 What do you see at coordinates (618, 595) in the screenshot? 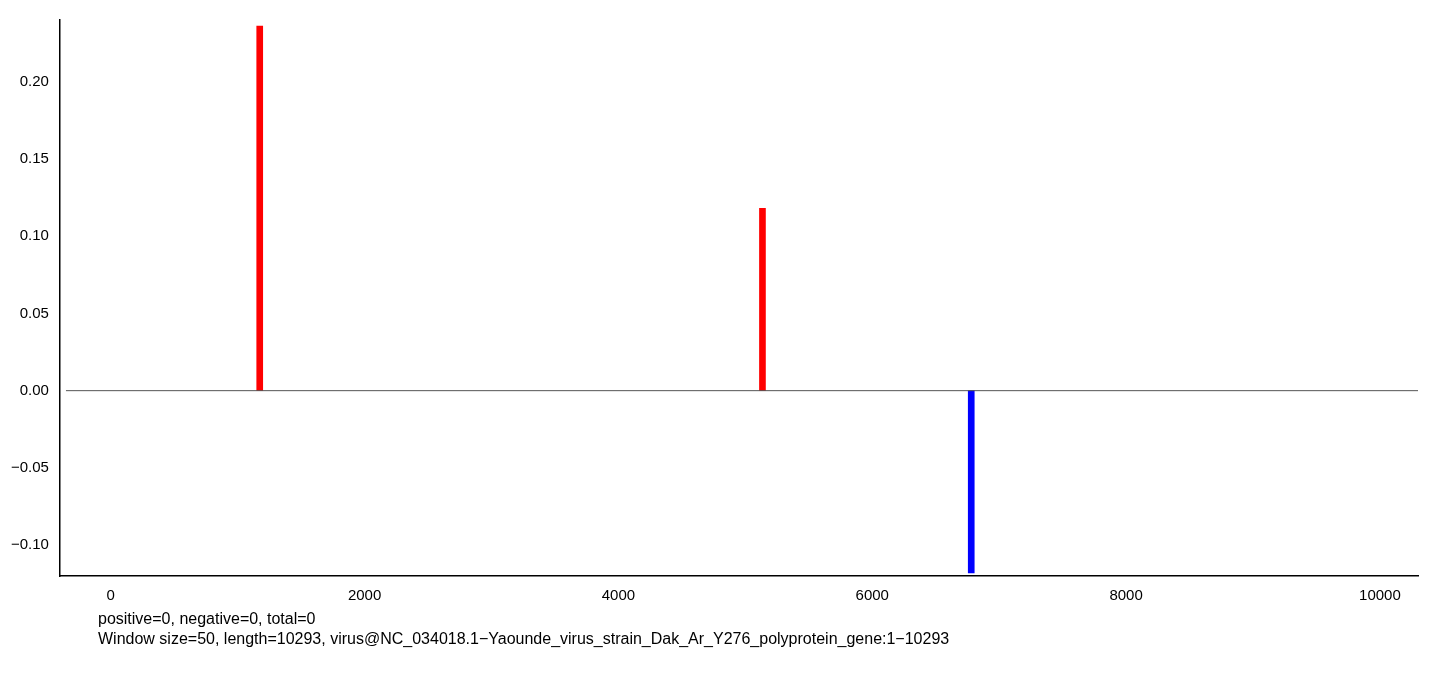
I see `x-tick-label: 4000` at bounding box center [618, 595].